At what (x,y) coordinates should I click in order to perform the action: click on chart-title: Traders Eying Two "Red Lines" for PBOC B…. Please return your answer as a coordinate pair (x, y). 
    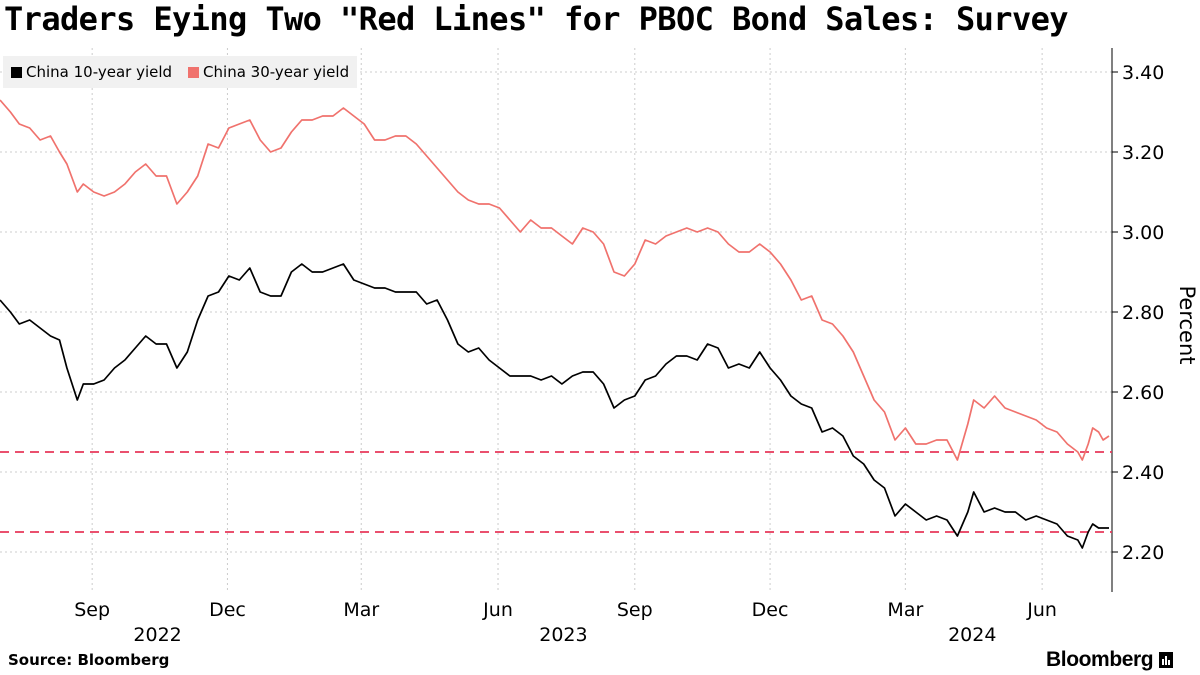
    Looking at the image, I should click on (536, 19).